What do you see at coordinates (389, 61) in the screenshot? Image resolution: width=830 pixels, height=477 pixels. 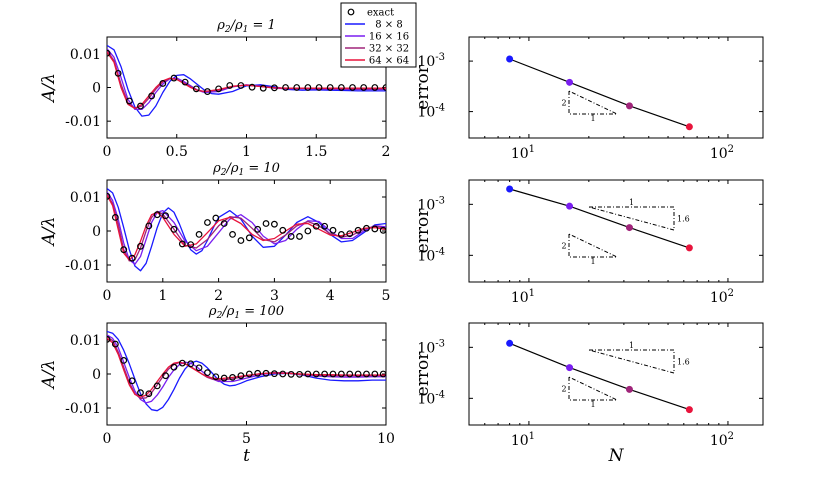 I see `legend-label: 64 × 64` at bounding box center [389, 61].